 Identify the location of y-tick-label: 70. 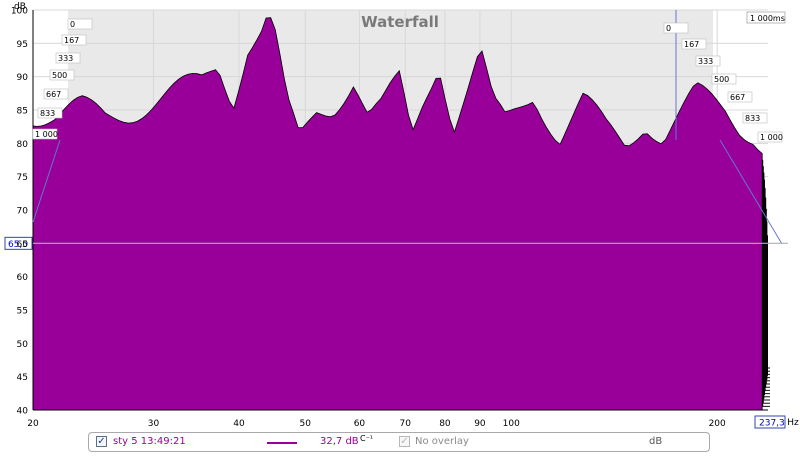
(23, 212).